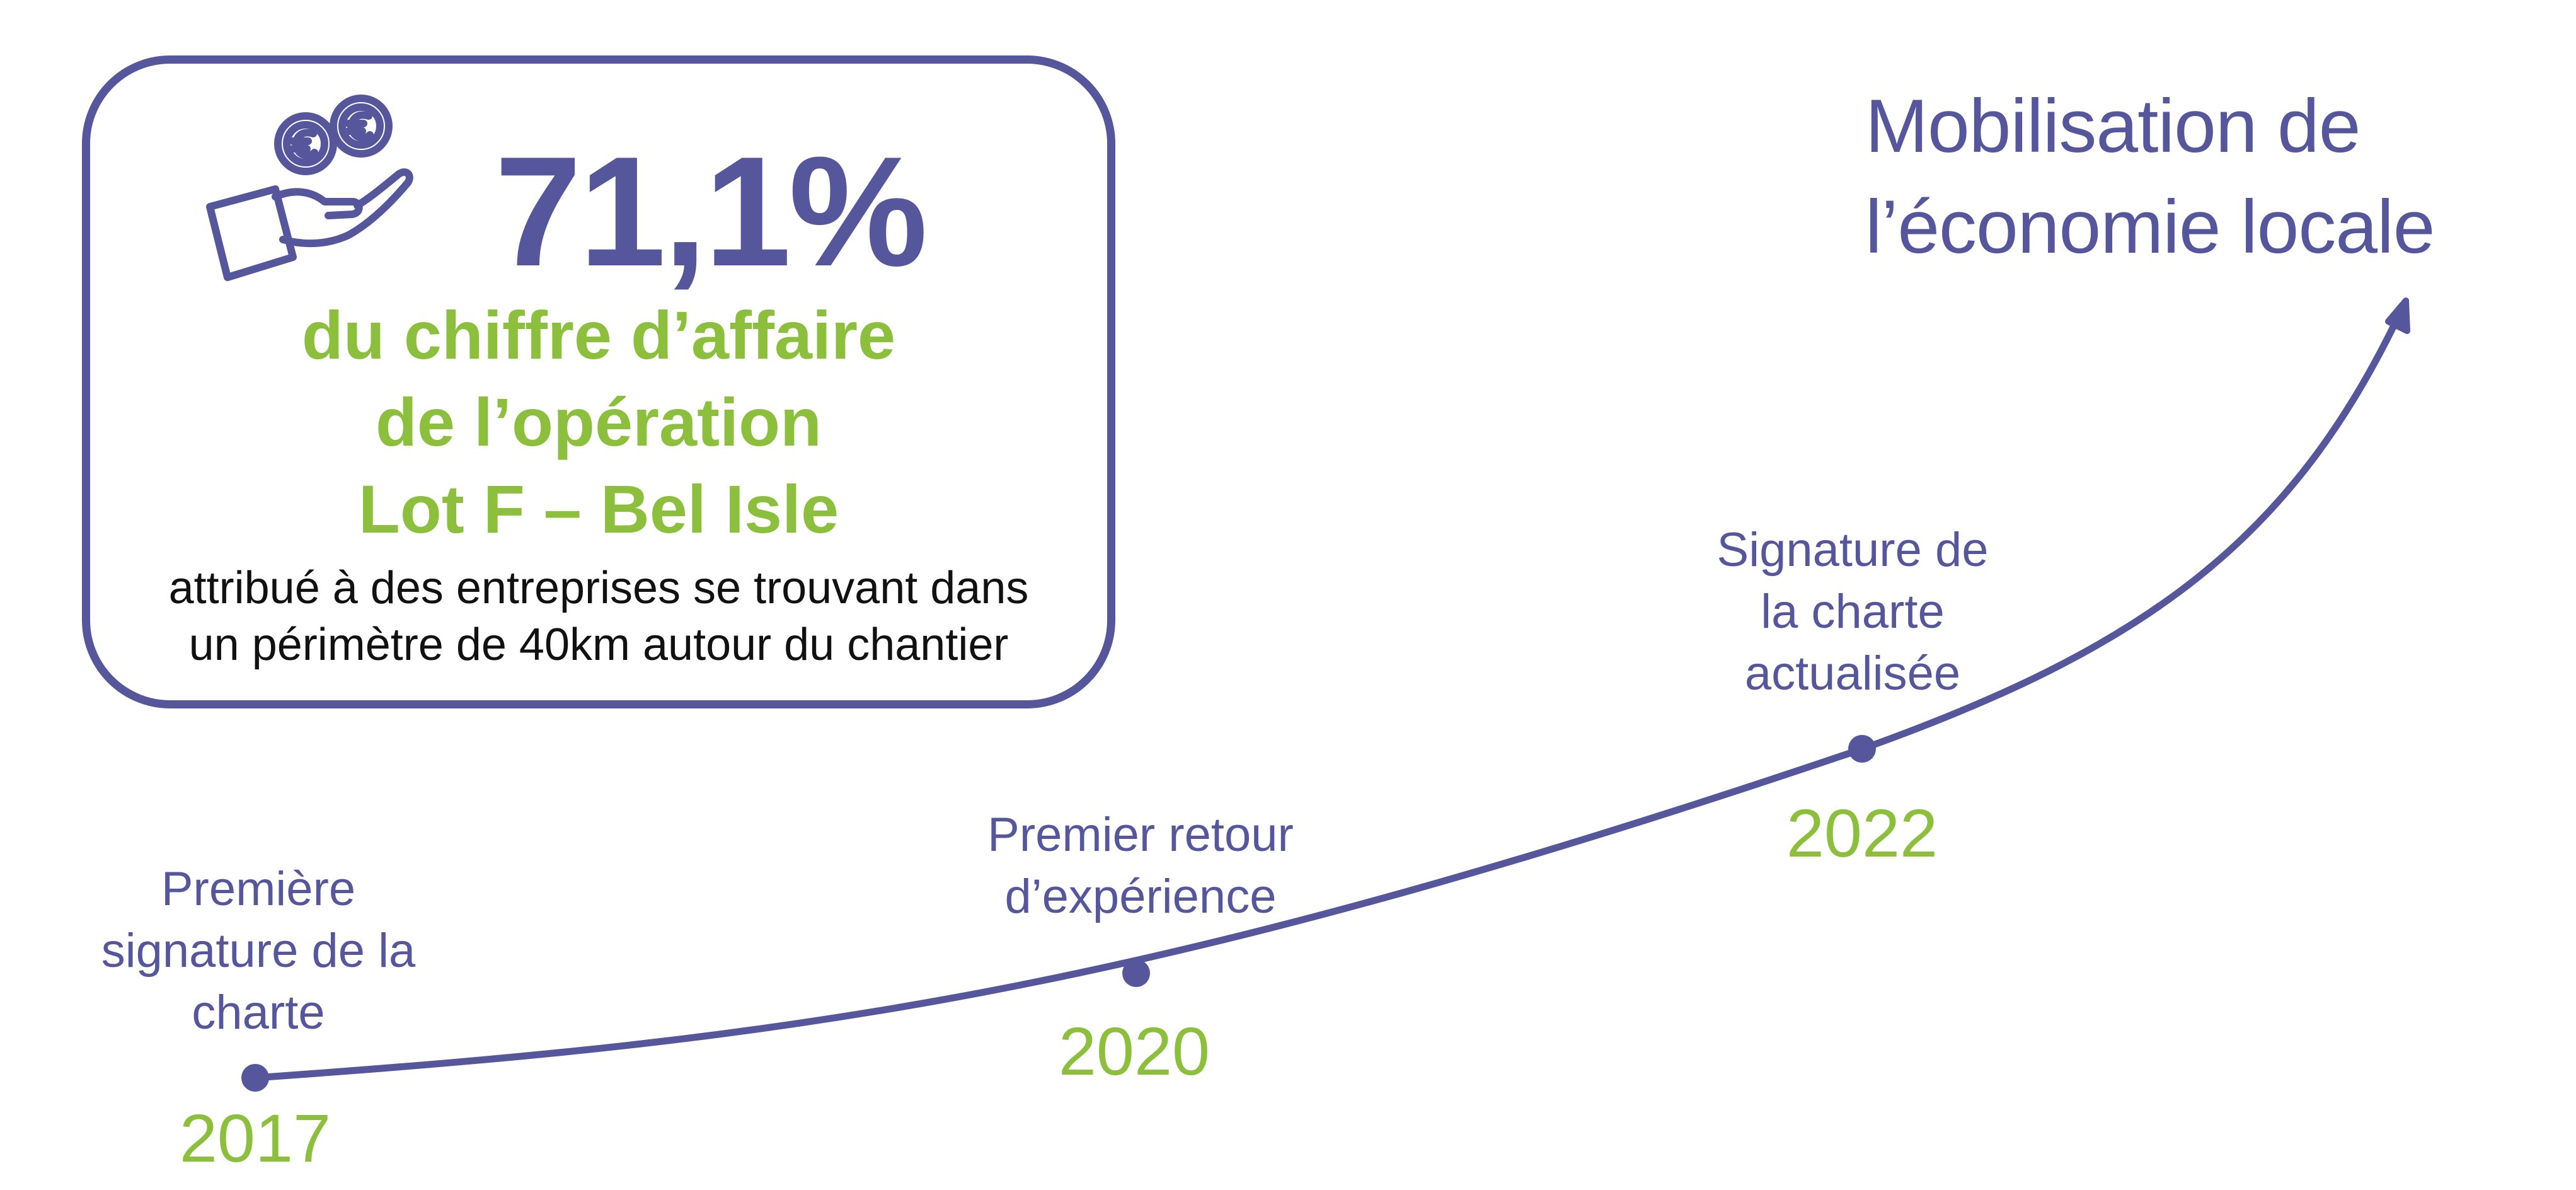  Describe the element at coordinates (2397, 316) in the screenshot. I see `curve-arrowhead` at that location.